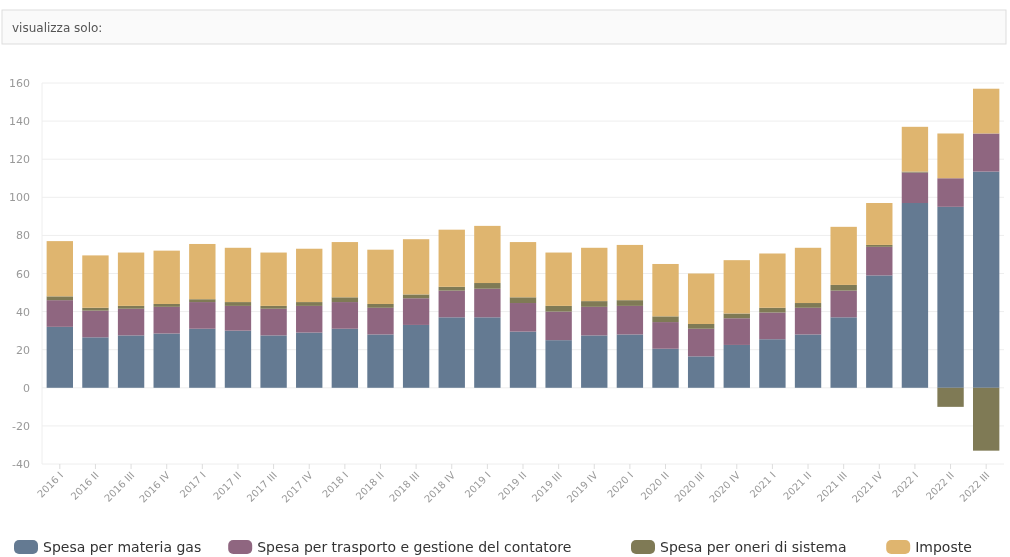 Image resolution: width=1010 pixels, height=557 pixels. I want to click on legend-label: Imposte, so click(943, 547).